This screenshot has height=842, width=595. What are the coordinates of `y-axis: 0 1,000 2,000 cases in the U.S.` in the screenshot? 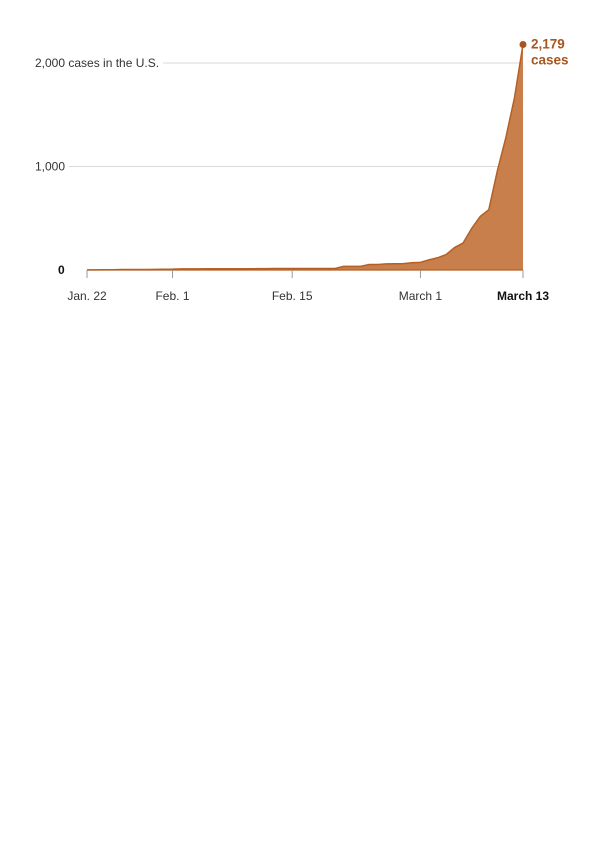 It's located at (97, 166).